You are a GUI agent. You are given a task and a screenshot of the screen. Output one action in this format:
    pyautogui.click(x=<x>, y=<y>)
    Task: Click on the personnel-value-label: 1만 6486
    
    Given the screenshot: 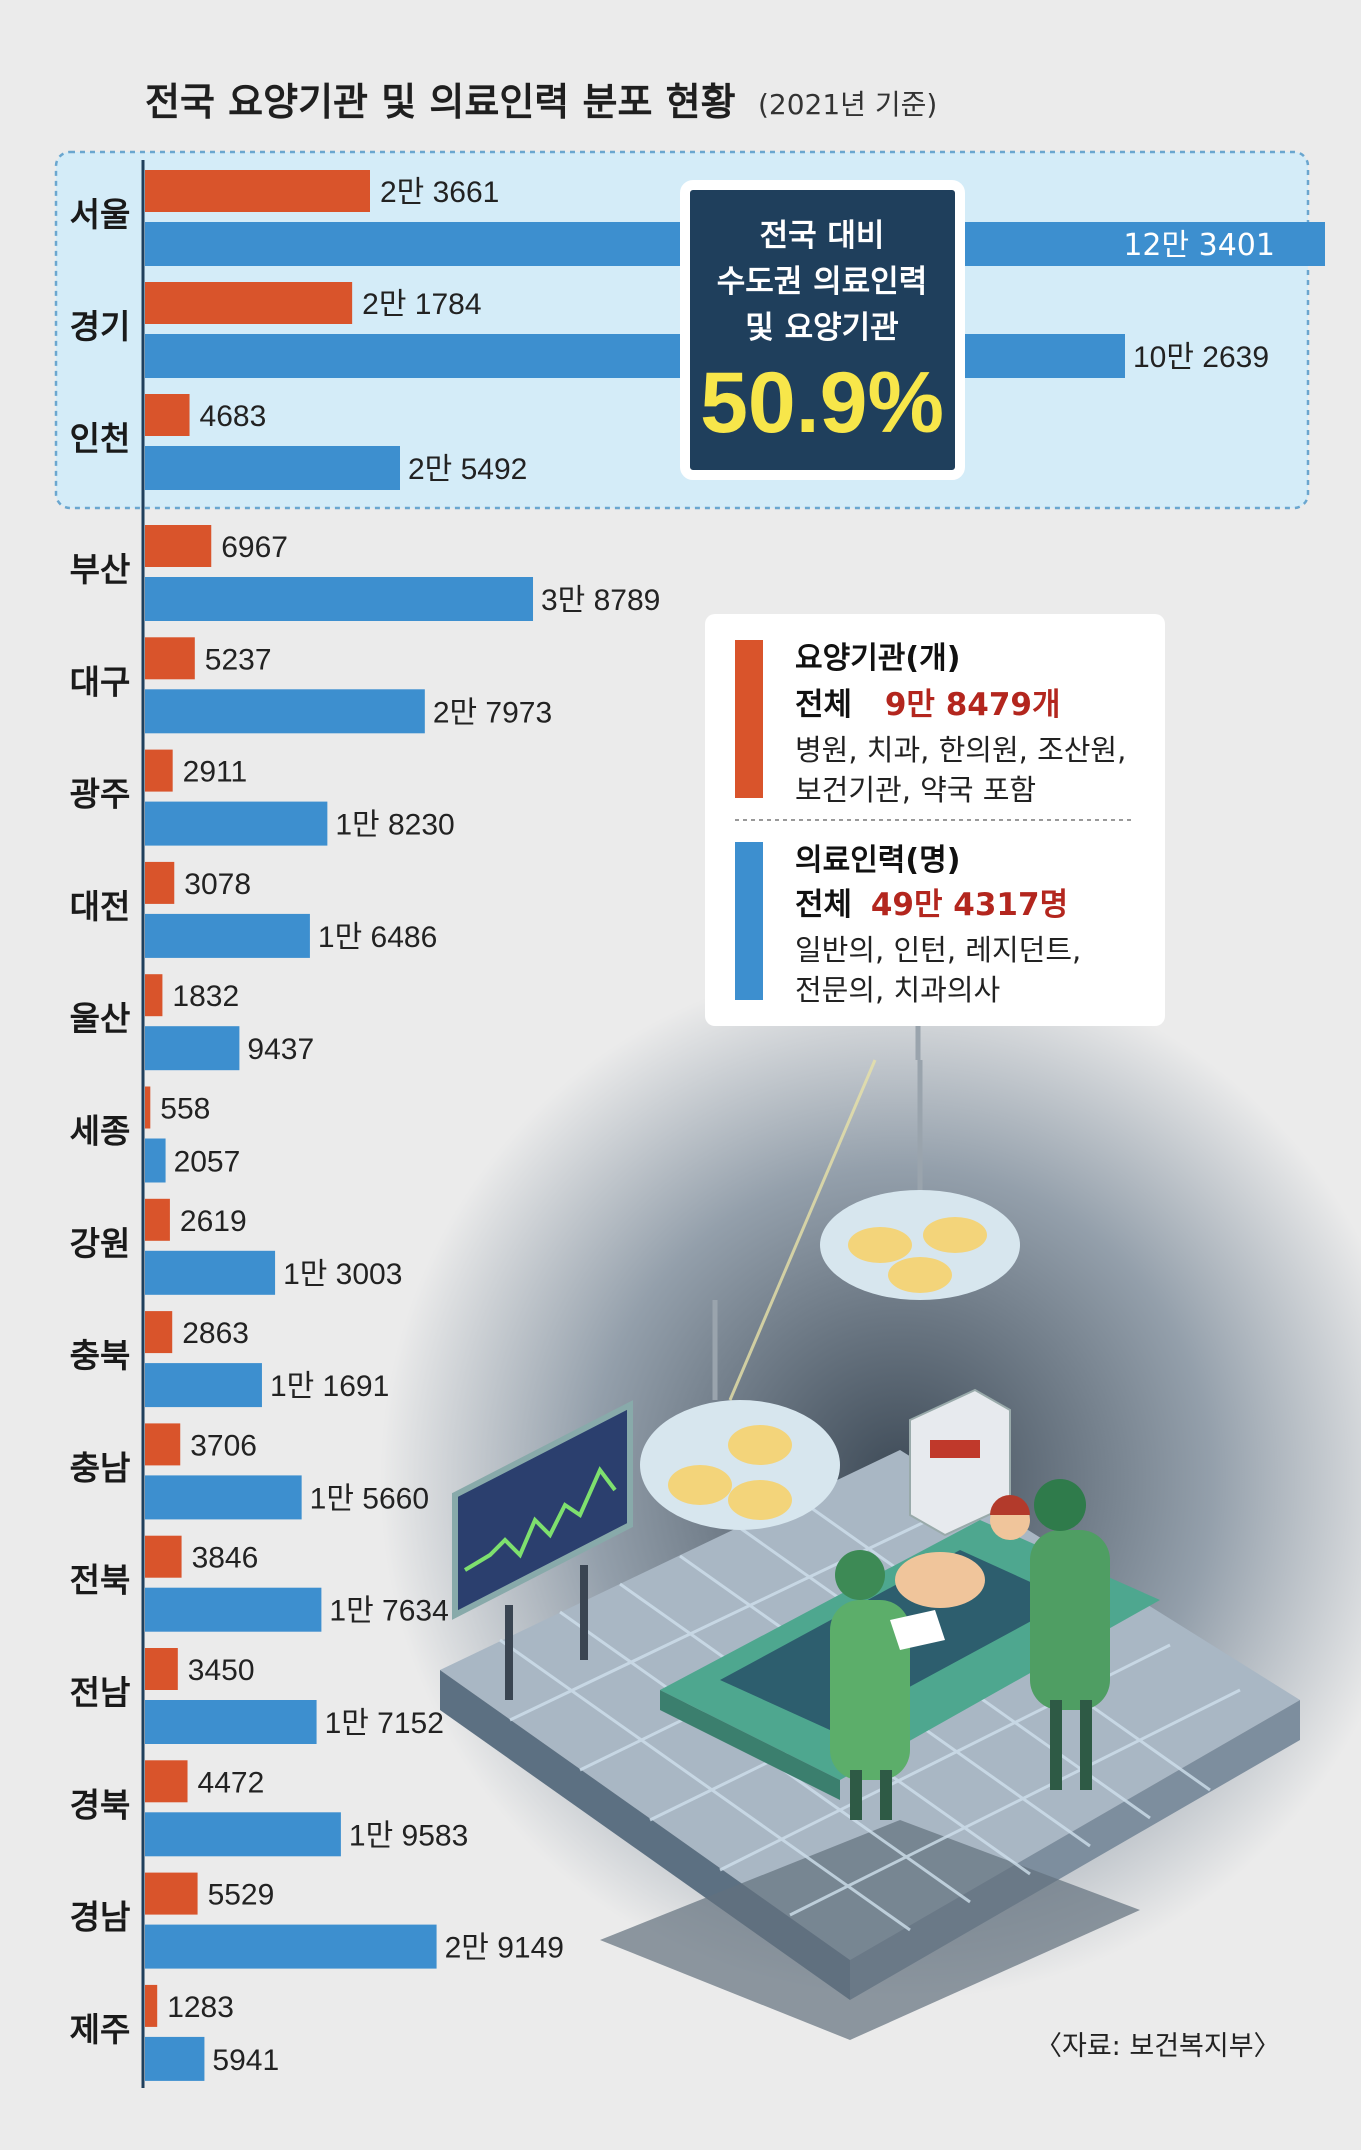 What is the action you would take?
    pyautogui.click(x=377, y=937)
    